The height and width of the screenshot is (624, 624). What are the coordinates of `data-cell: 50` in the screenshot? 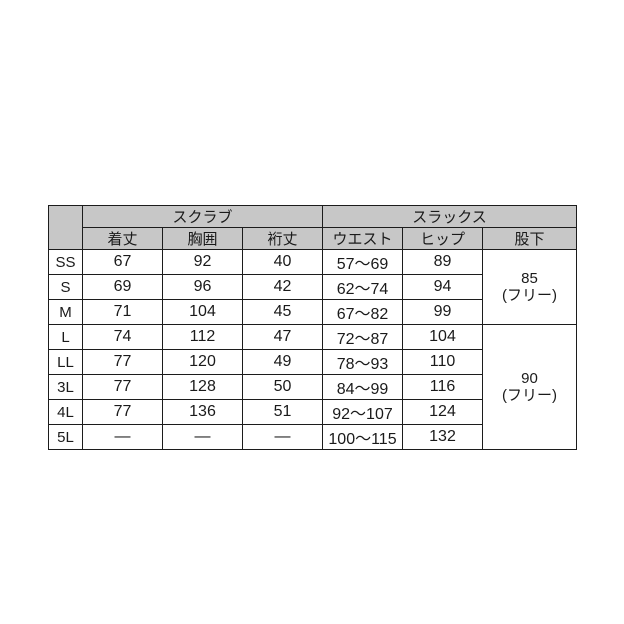 It's located at (282, 387).